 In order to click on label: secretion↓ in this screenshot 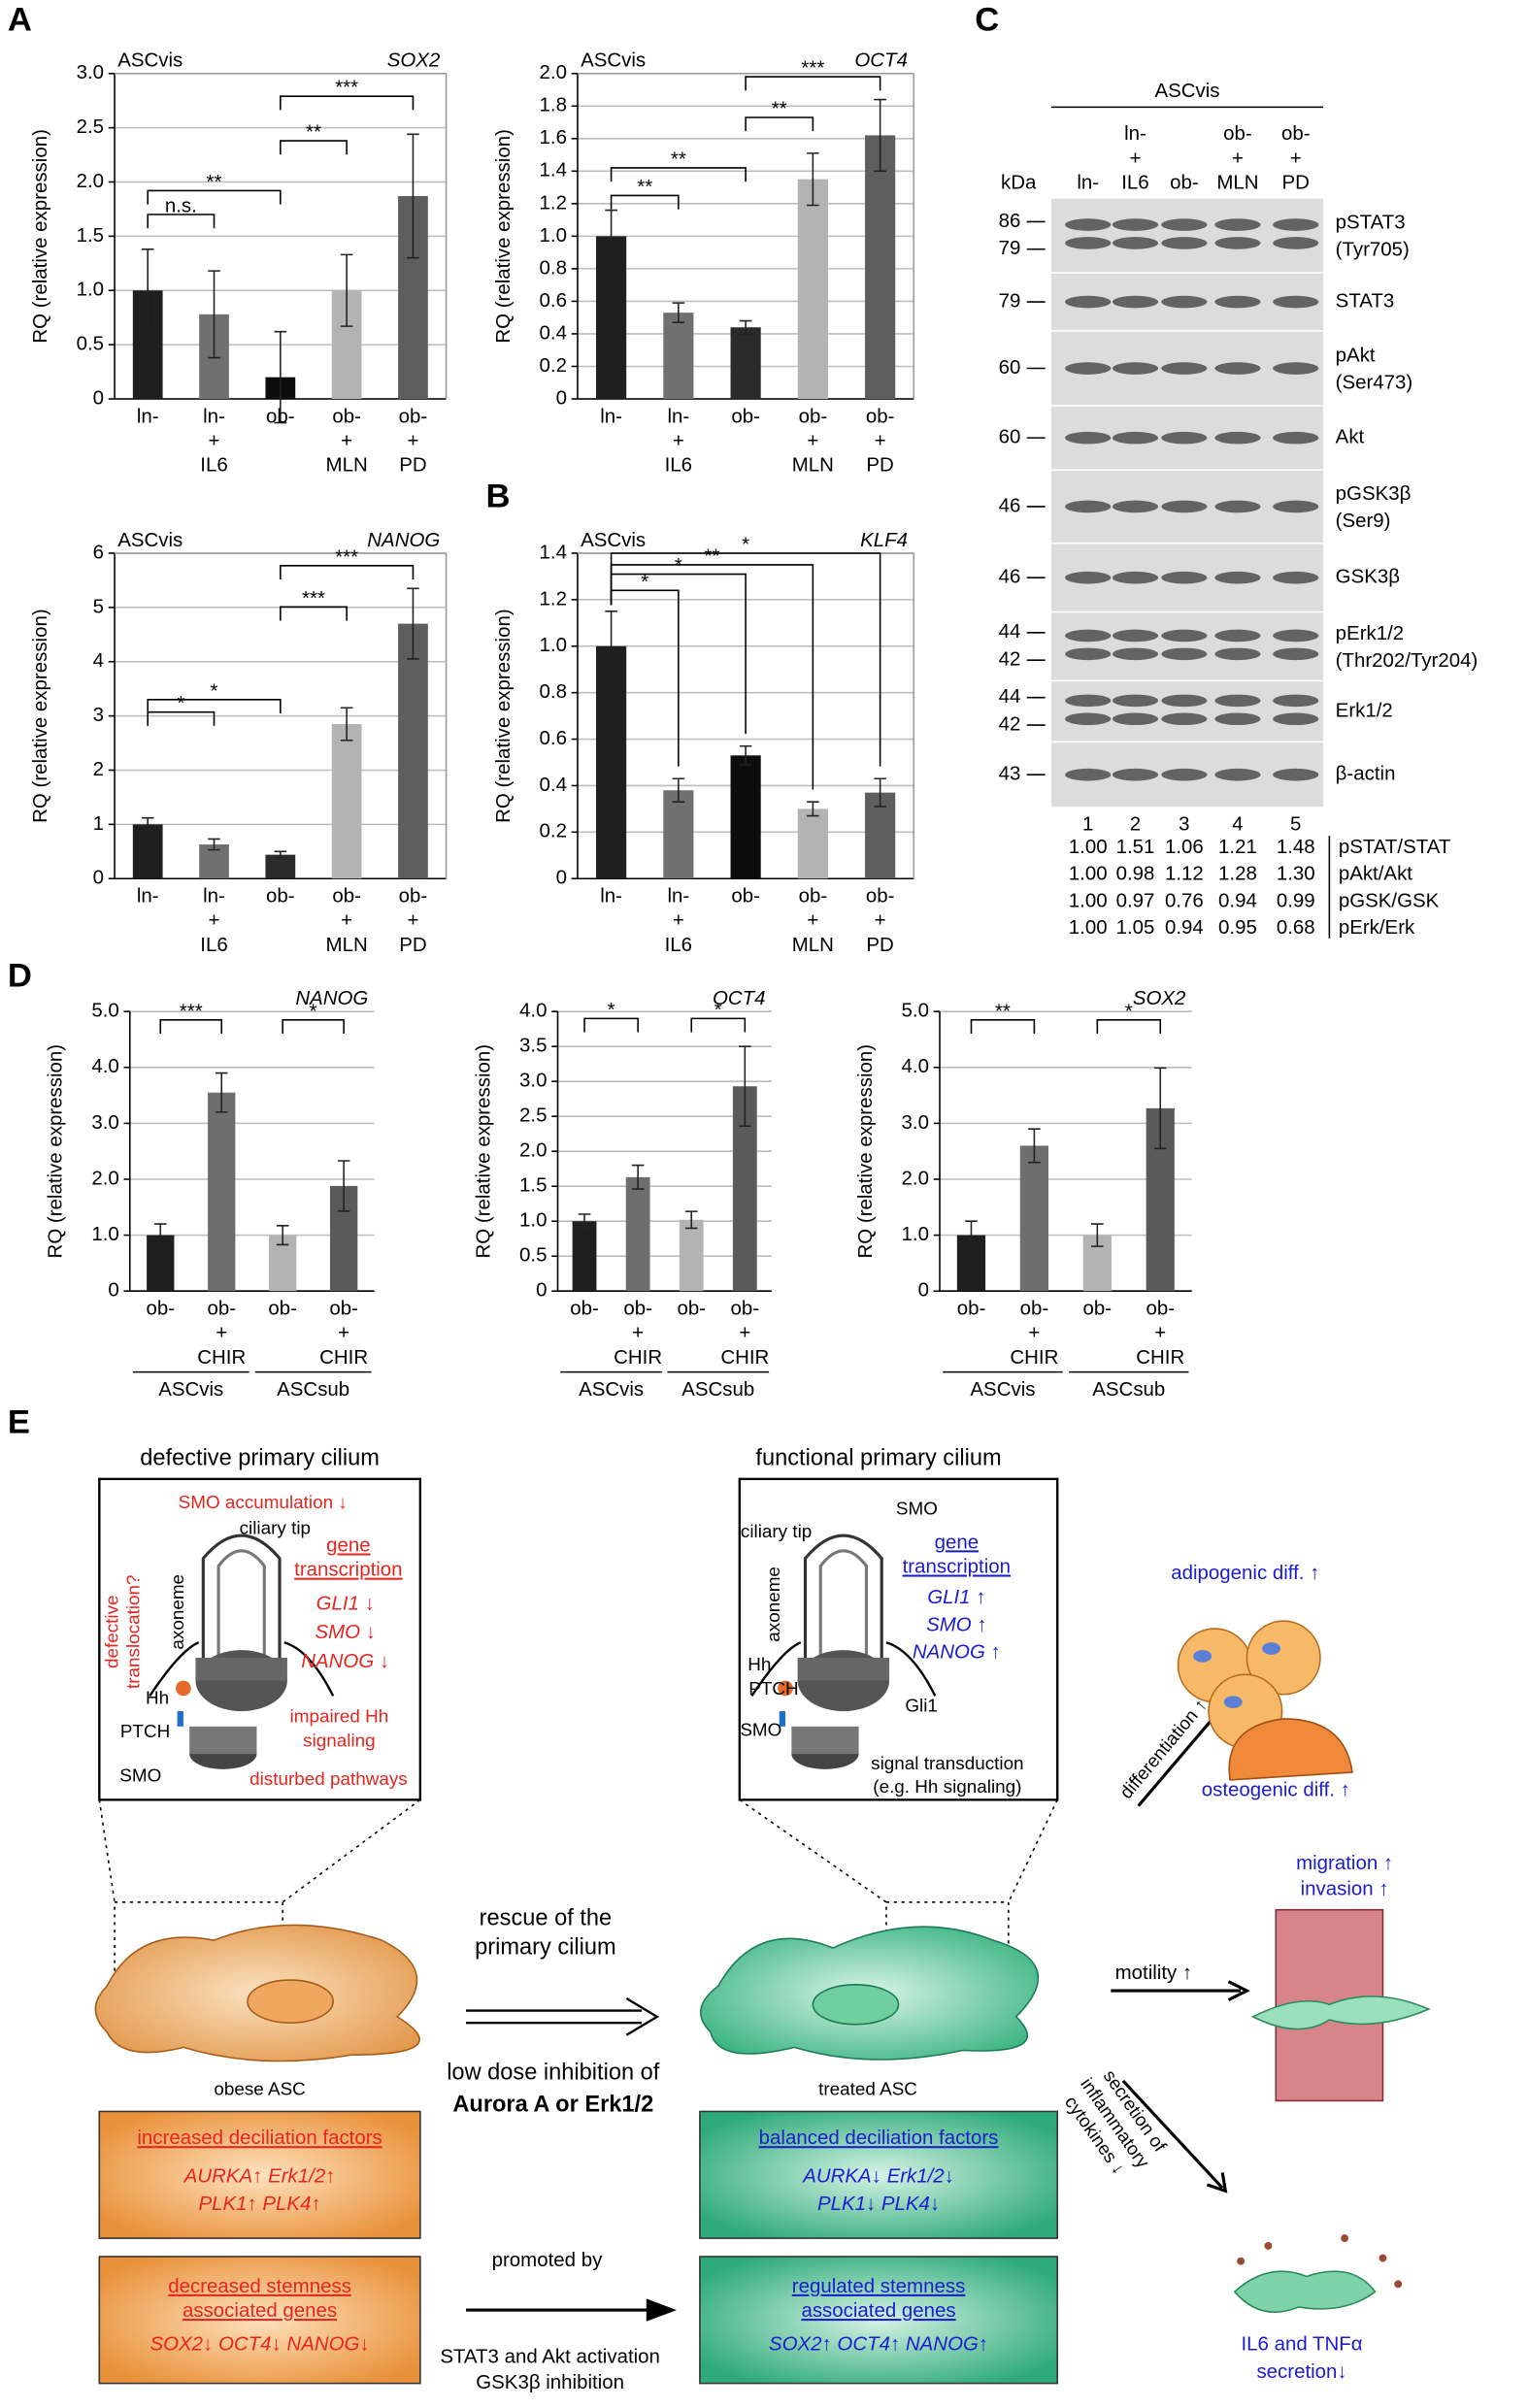, I will do `click(1301, 2371)`.